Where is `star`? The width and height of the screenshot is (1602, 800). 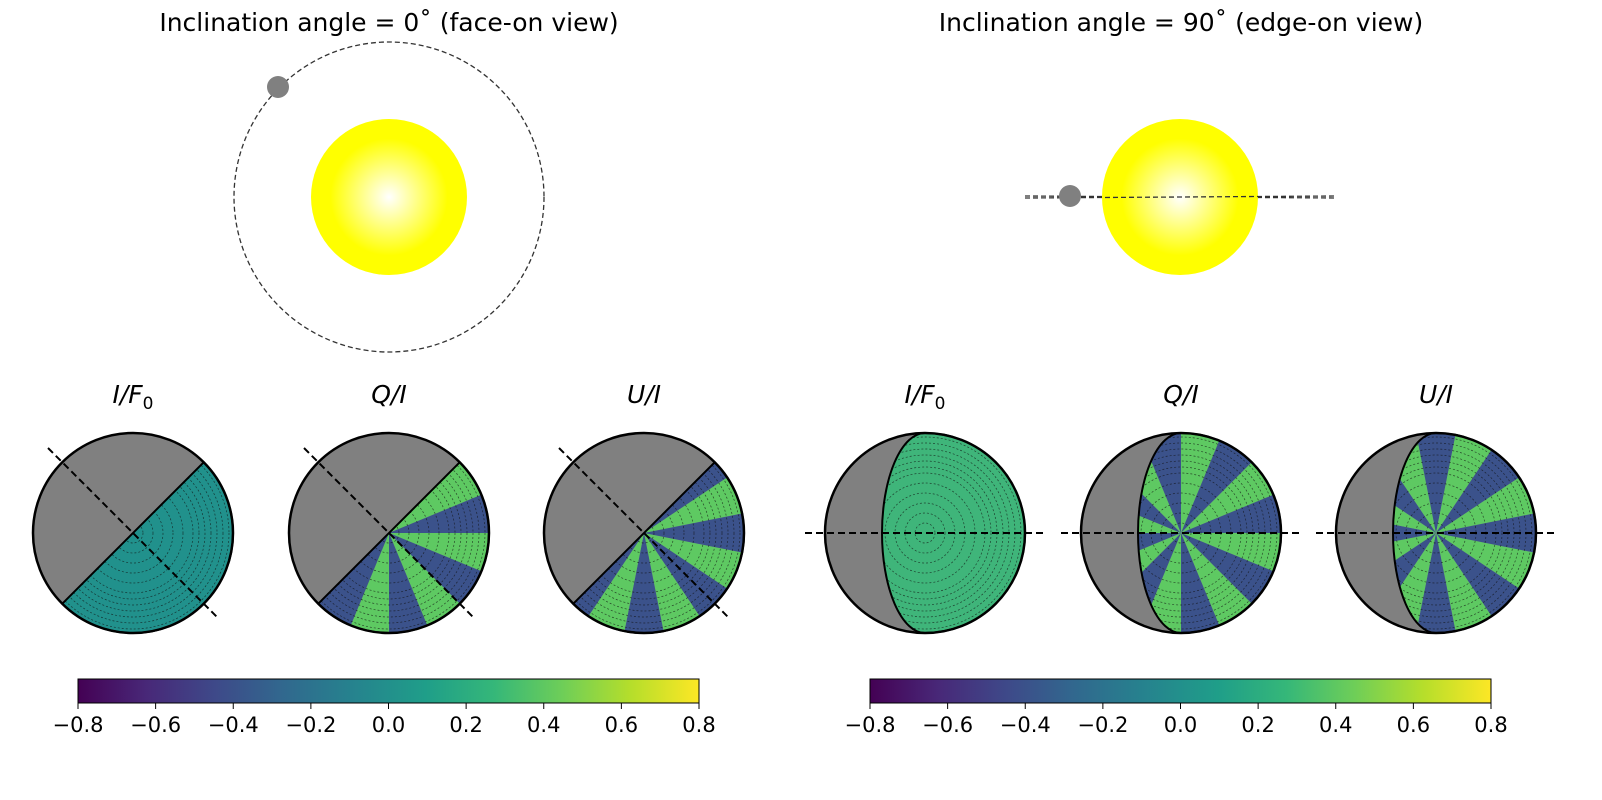
star is located at coordinates (389, 197).